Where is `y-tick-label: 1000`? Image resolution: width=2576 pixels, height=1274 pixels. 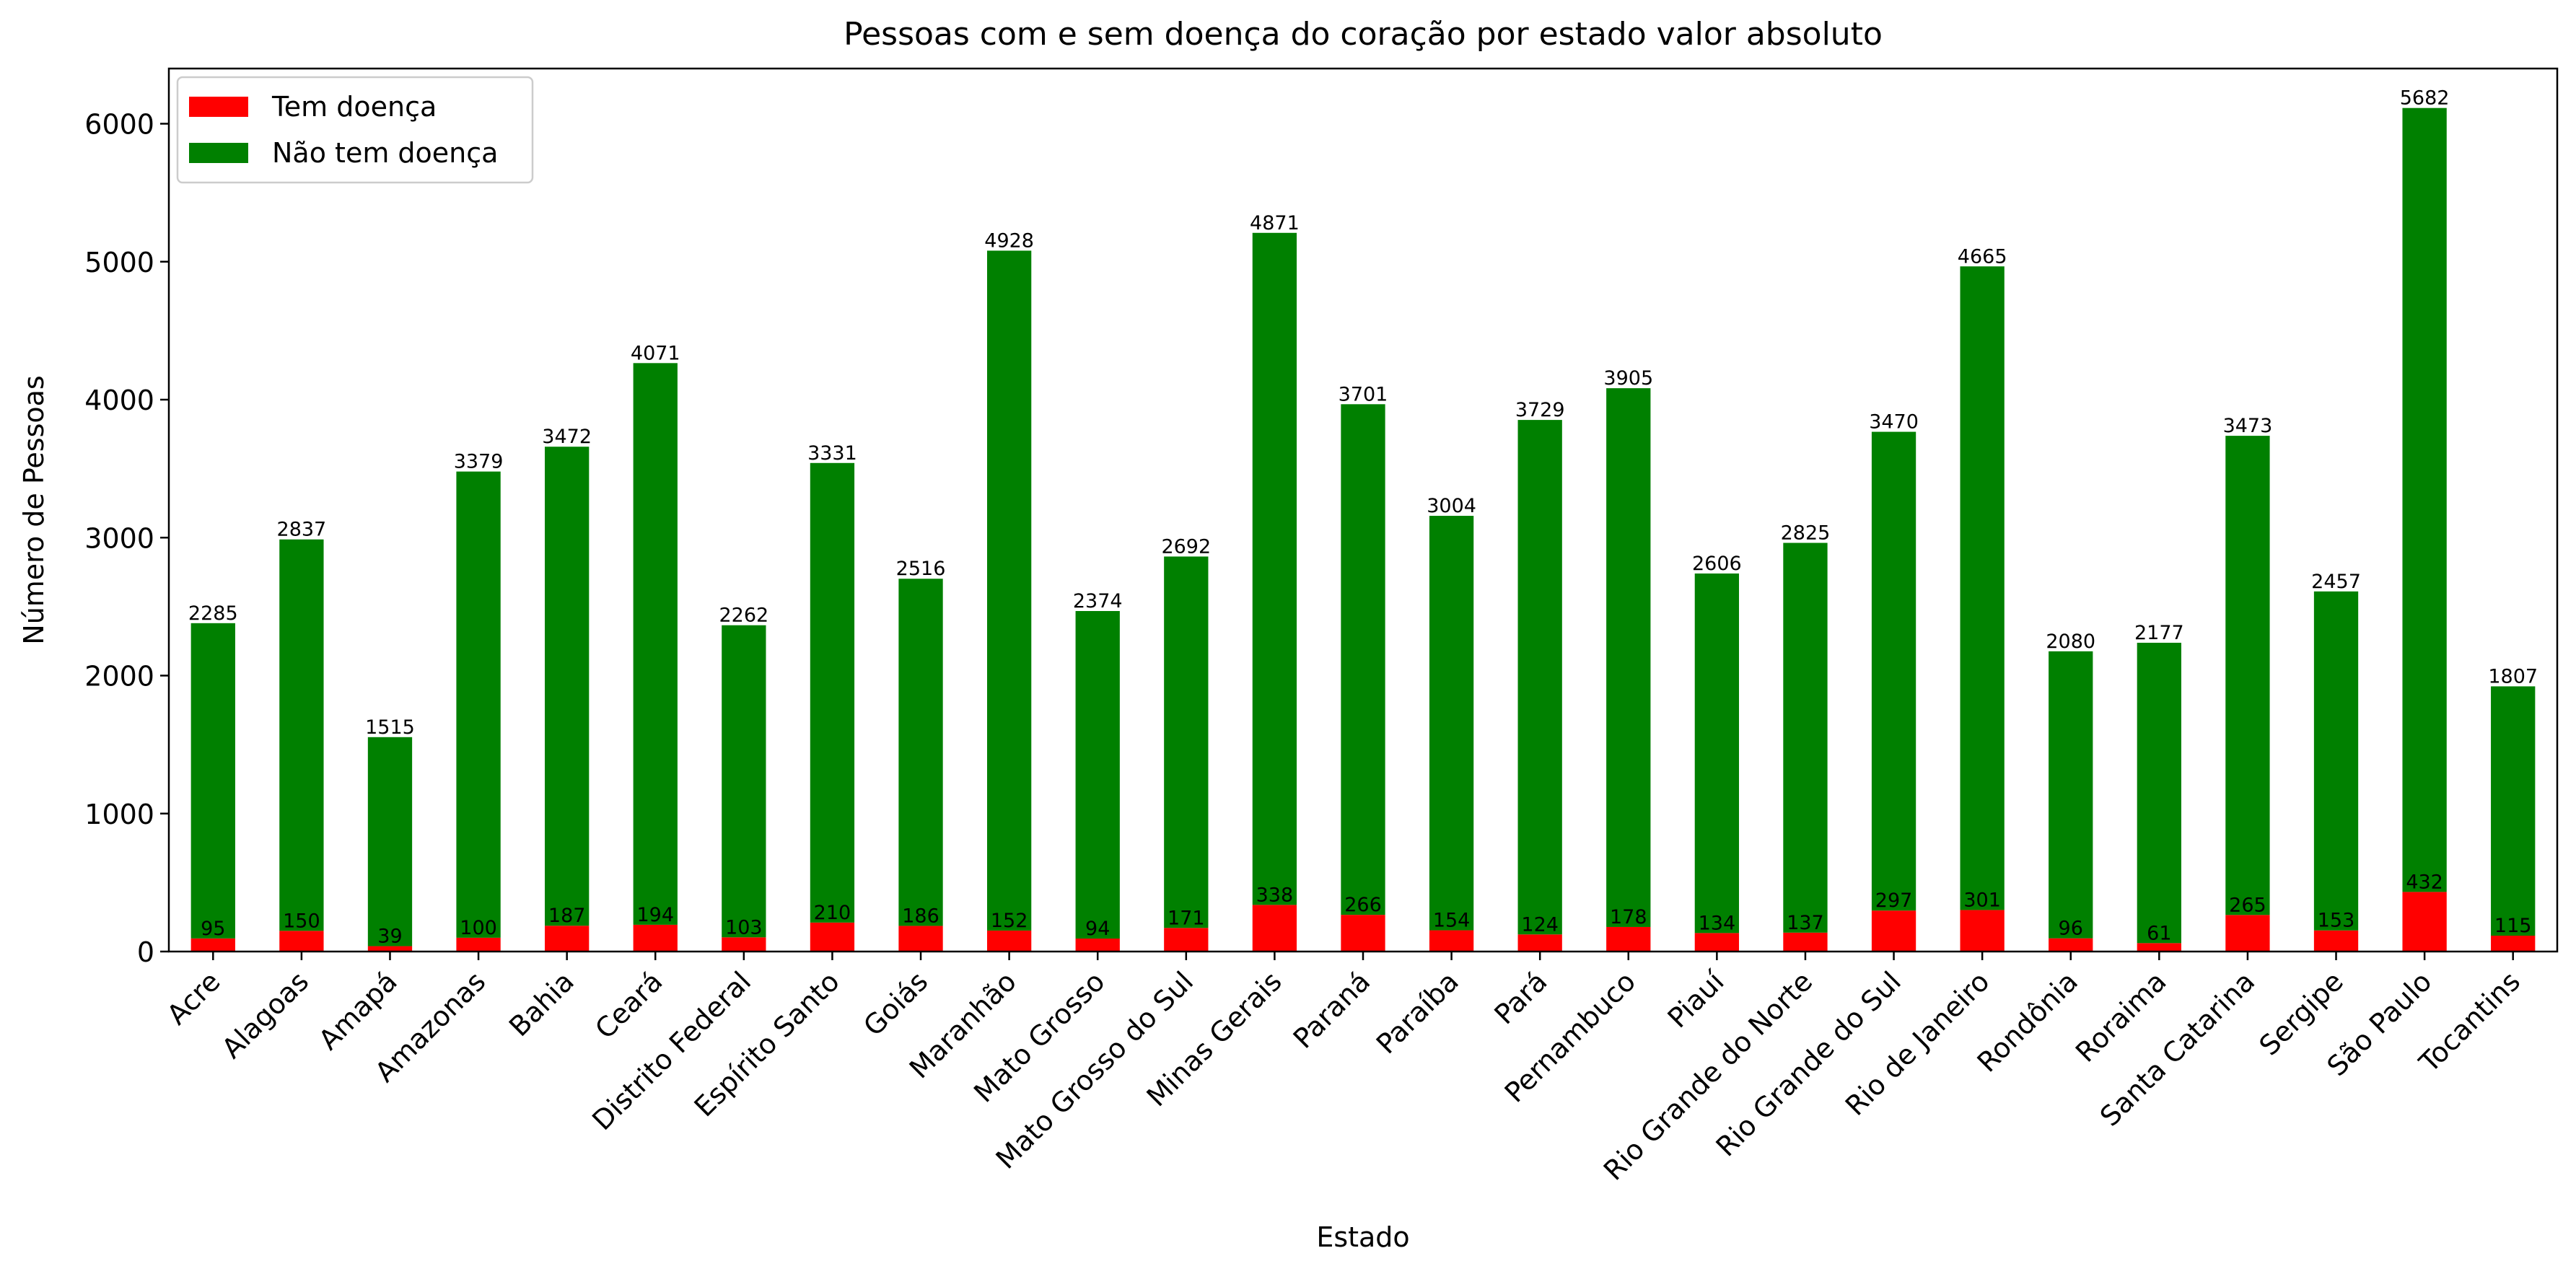 y-tick-label: 1000 is located at coordinates (119, 814).